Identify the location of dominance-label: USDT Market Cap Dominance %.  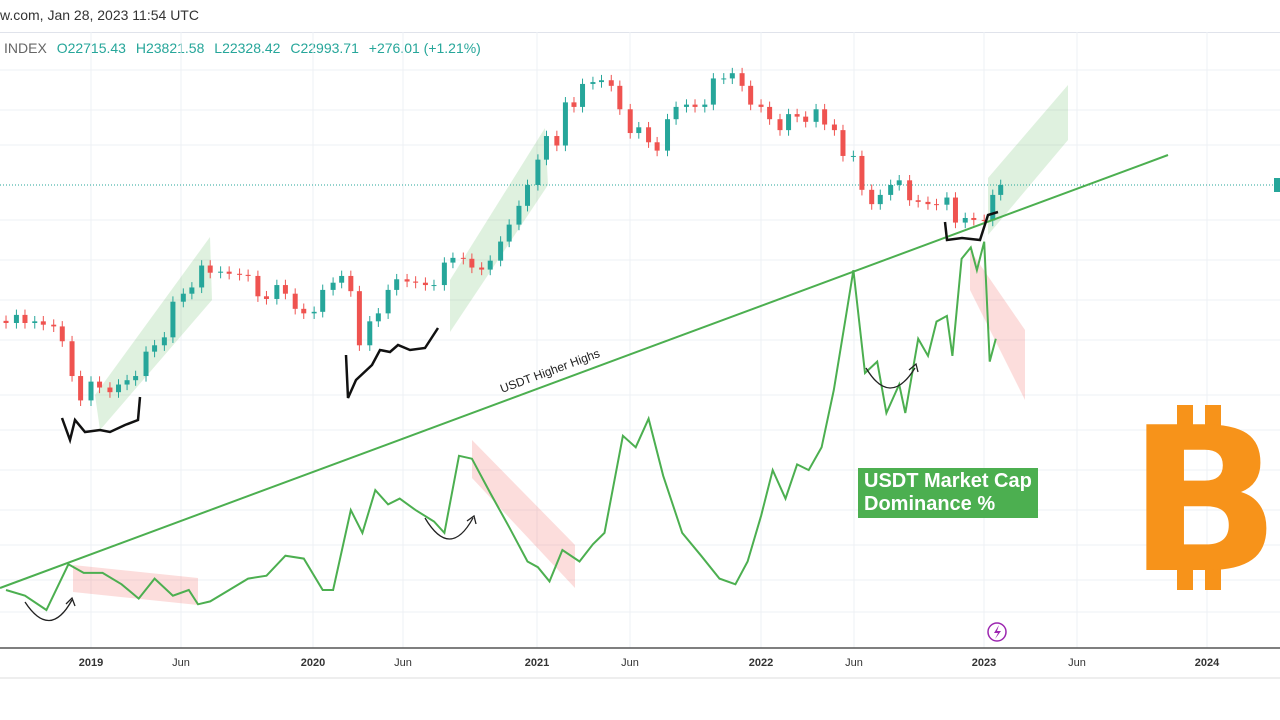
(948, 493).